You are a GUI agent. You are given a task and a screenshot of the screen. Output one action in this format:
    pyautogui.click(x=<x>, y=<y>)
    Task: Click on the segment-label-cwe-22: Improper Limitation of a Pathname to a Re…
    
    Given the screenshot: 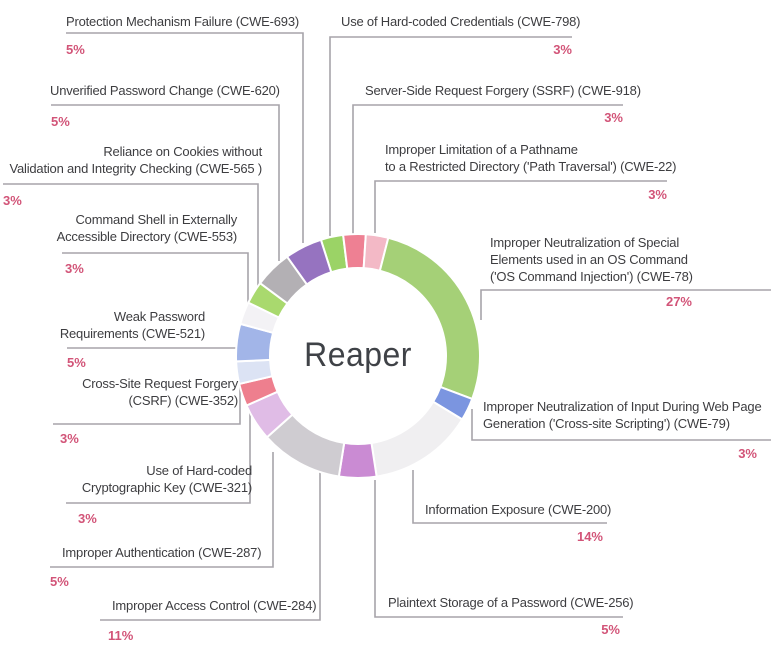 What is the action you would take?
    pyautogui.click(x=530, y=158)
    